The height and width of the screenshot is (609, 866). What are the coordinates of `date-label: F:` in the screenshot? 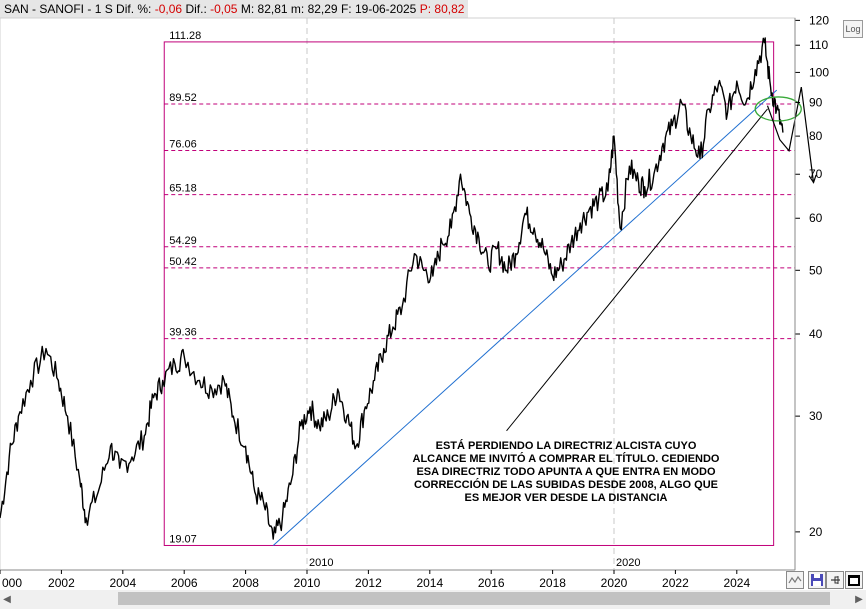 It's located at (346, 9).